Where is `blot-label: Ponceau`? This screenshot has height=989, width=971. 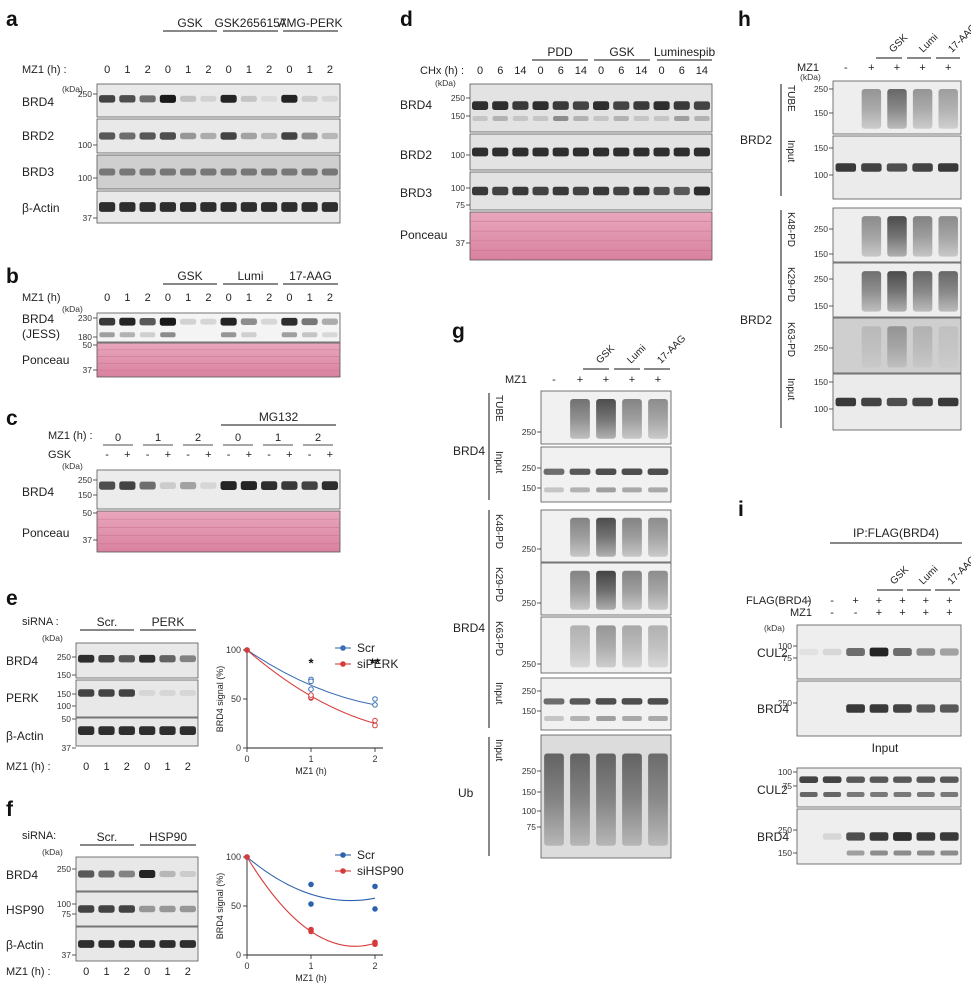
blot-label: Ponceau is located at coordinates (45, 360).